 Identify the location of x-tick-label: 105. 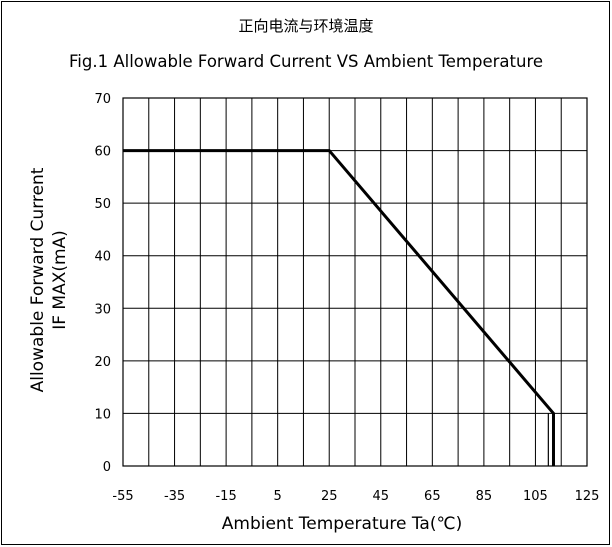
(535, 496).